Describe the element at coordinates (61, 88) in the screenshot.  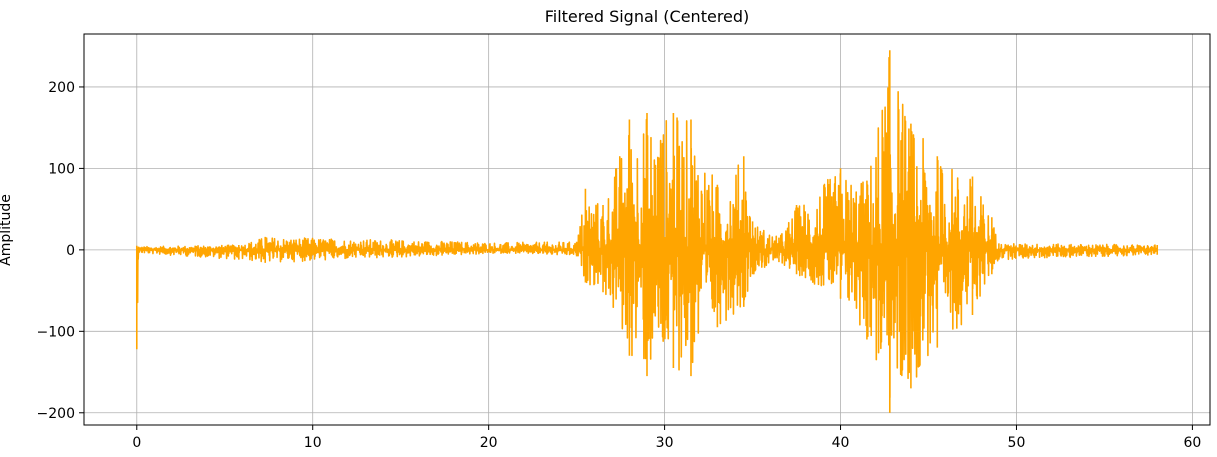
I see `y-tick-label: 200` at that location.